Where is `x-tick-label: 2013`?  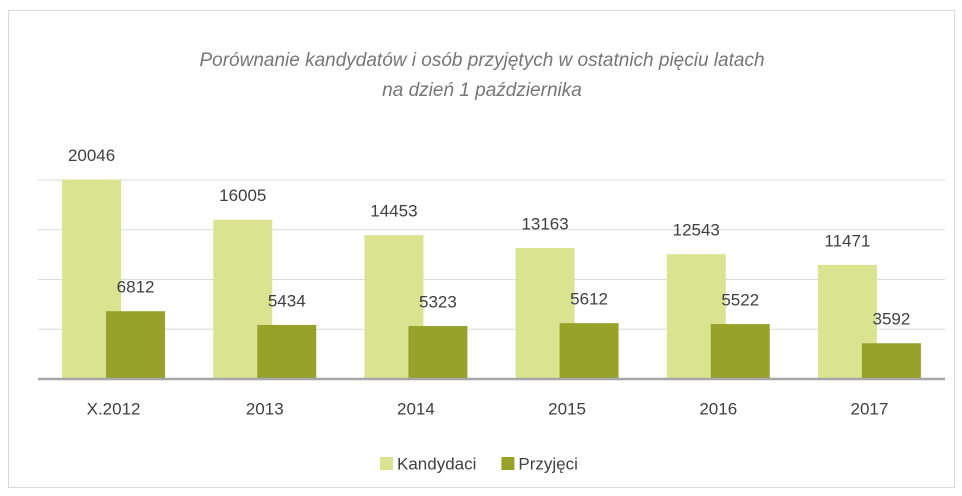
x-tick-label: 2013 is located at coordinates (265, 408).